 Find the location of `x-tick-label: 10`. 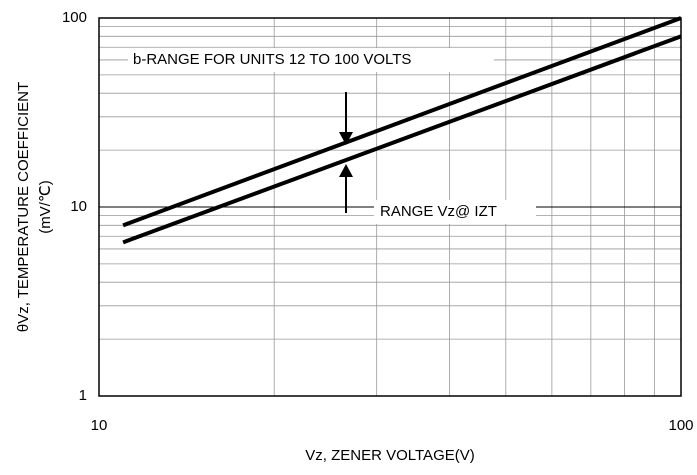

x-tick-label: 10 is located at coordinates (99, 425).